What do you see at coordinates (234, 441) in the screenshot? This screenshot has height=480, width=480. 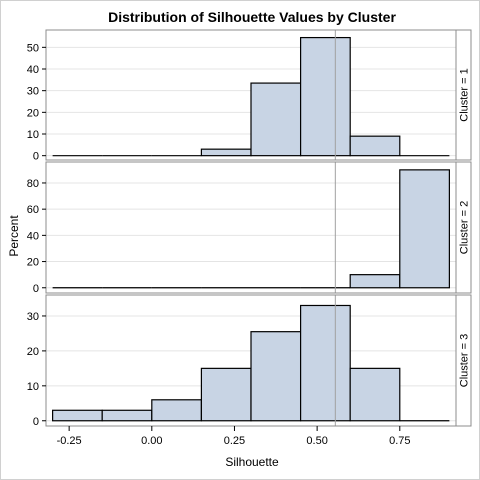 I see `x-tick-label: 0.25` at bounding box center [234, 441].